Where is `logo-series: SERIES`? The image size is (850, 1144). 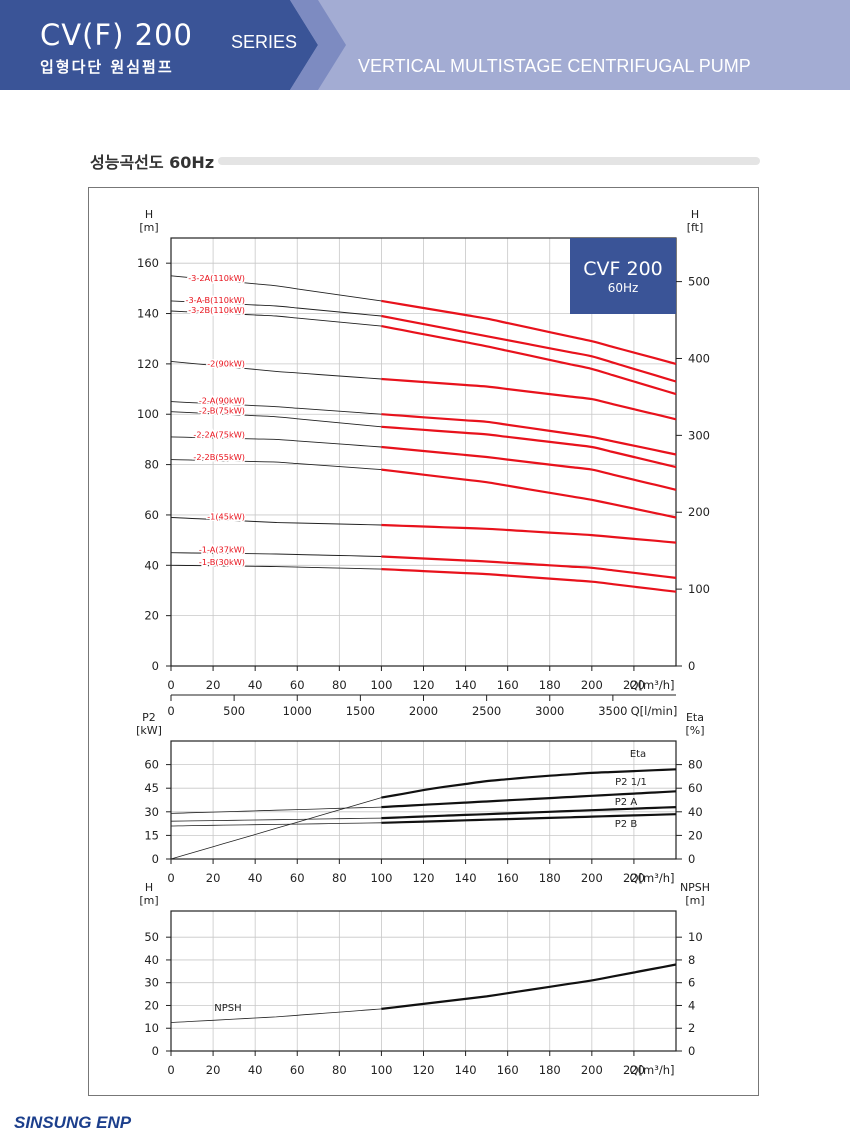
logo-series: SERIES is located at coordinates (264, 42).